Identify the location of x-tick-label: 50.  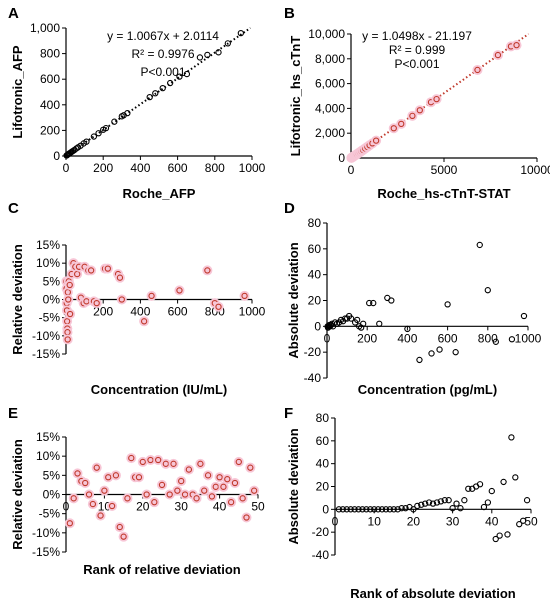
(258, 507).